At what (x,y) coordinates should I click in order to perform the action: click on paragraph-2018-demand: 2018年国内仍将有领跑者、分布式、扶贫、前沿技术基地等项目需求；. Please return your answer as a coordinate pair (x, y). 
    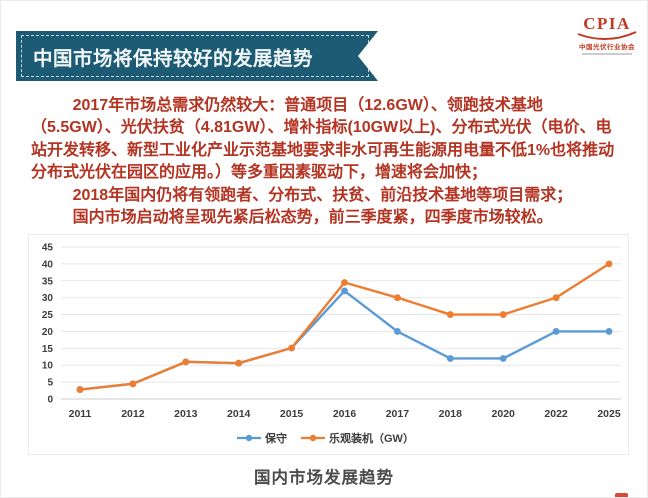
    Looking at the image, I should click on (322, 195).